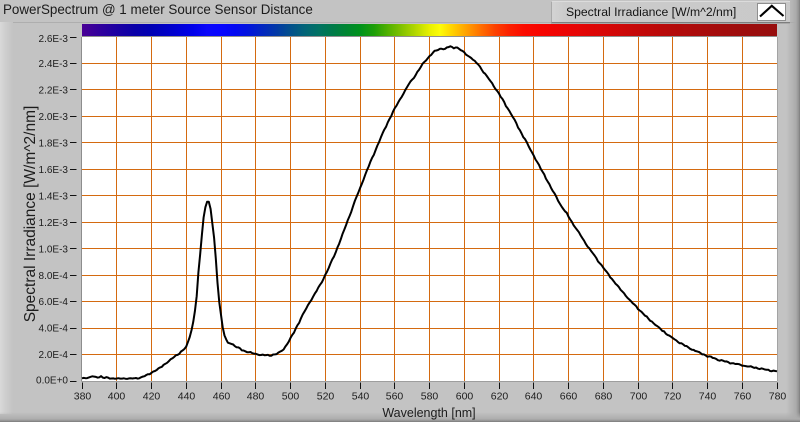 Image resolution: width=800 pixels, height=422 pixels. I want to click on svg-text: 1.2E-3, so click(54, 223).